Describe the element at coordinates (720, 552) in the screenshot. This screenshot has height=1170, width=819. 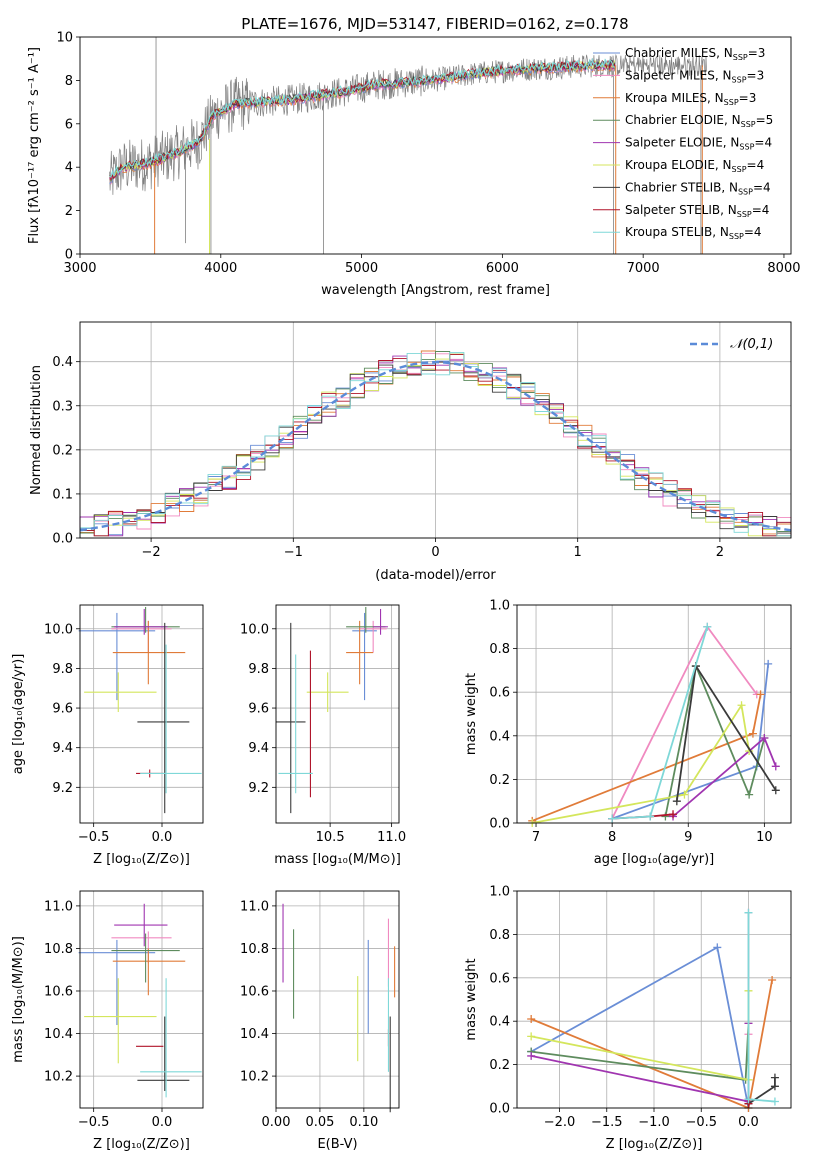
I see `x-tick-label: 2` at that location.